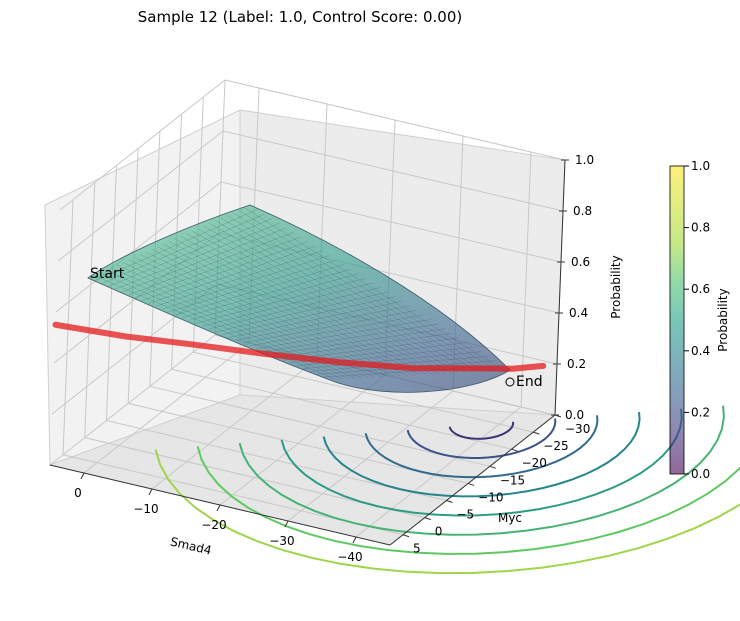  What do you see at coordinates (472, 480) in the screenshot?
I see `y-axis-line` at bounding box center [472, 480].